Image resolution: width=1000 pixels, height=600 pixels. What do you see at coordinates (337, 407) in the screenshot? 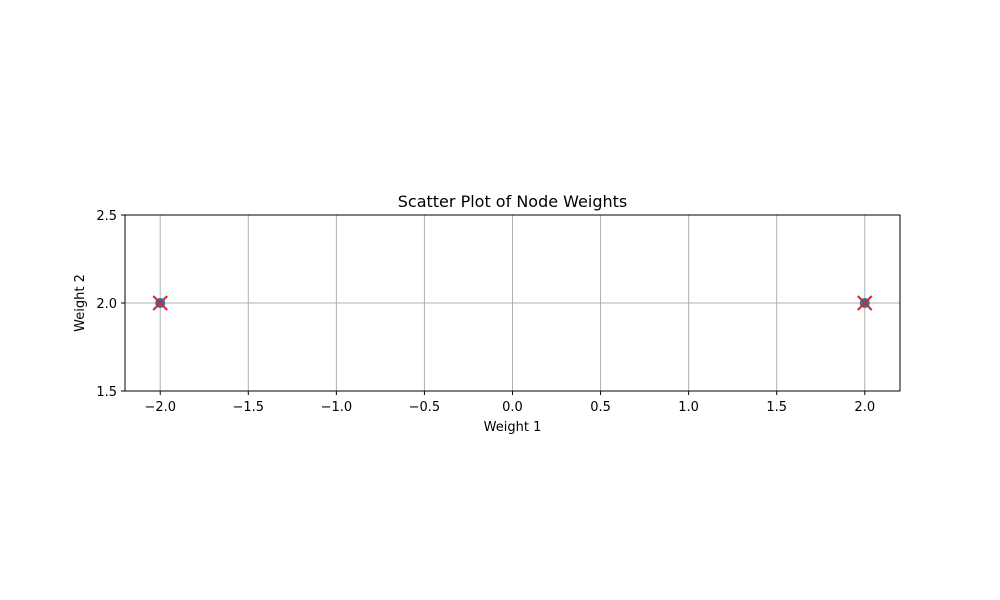
I see `x-tick-label: −1.0` at bounding box center [337, 407].